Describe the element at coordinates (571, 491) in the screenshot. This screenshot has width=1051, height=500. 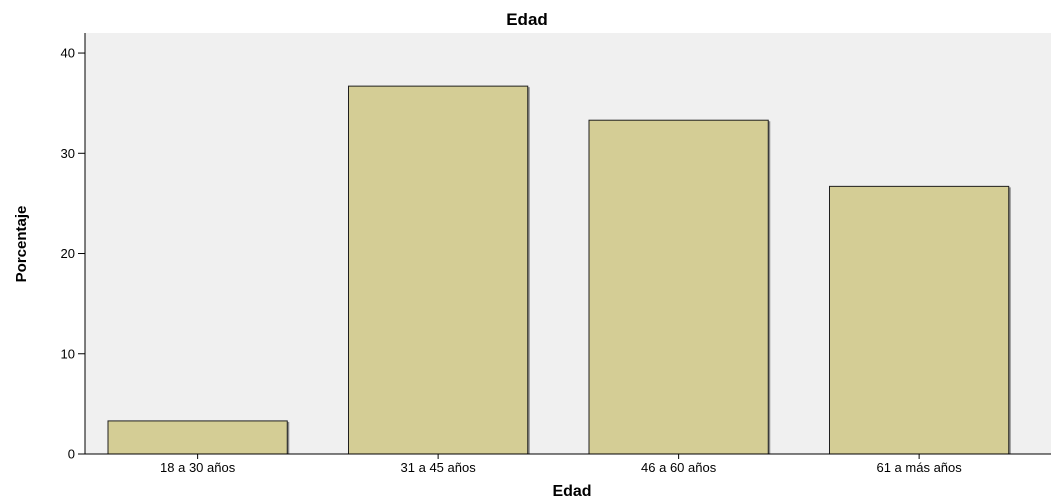
I see `x-axis-title: Edad` at that location.